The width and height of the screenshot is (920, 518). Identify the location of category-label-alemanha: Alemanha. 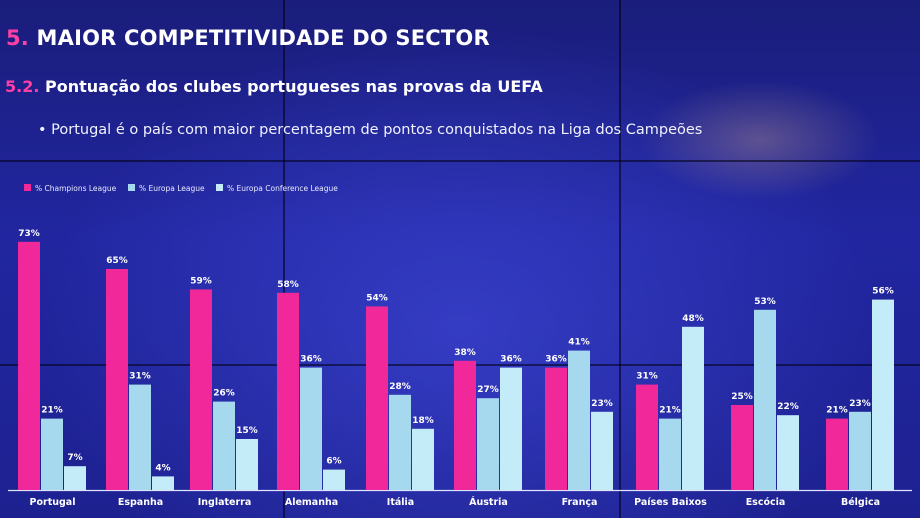
(311, 502).